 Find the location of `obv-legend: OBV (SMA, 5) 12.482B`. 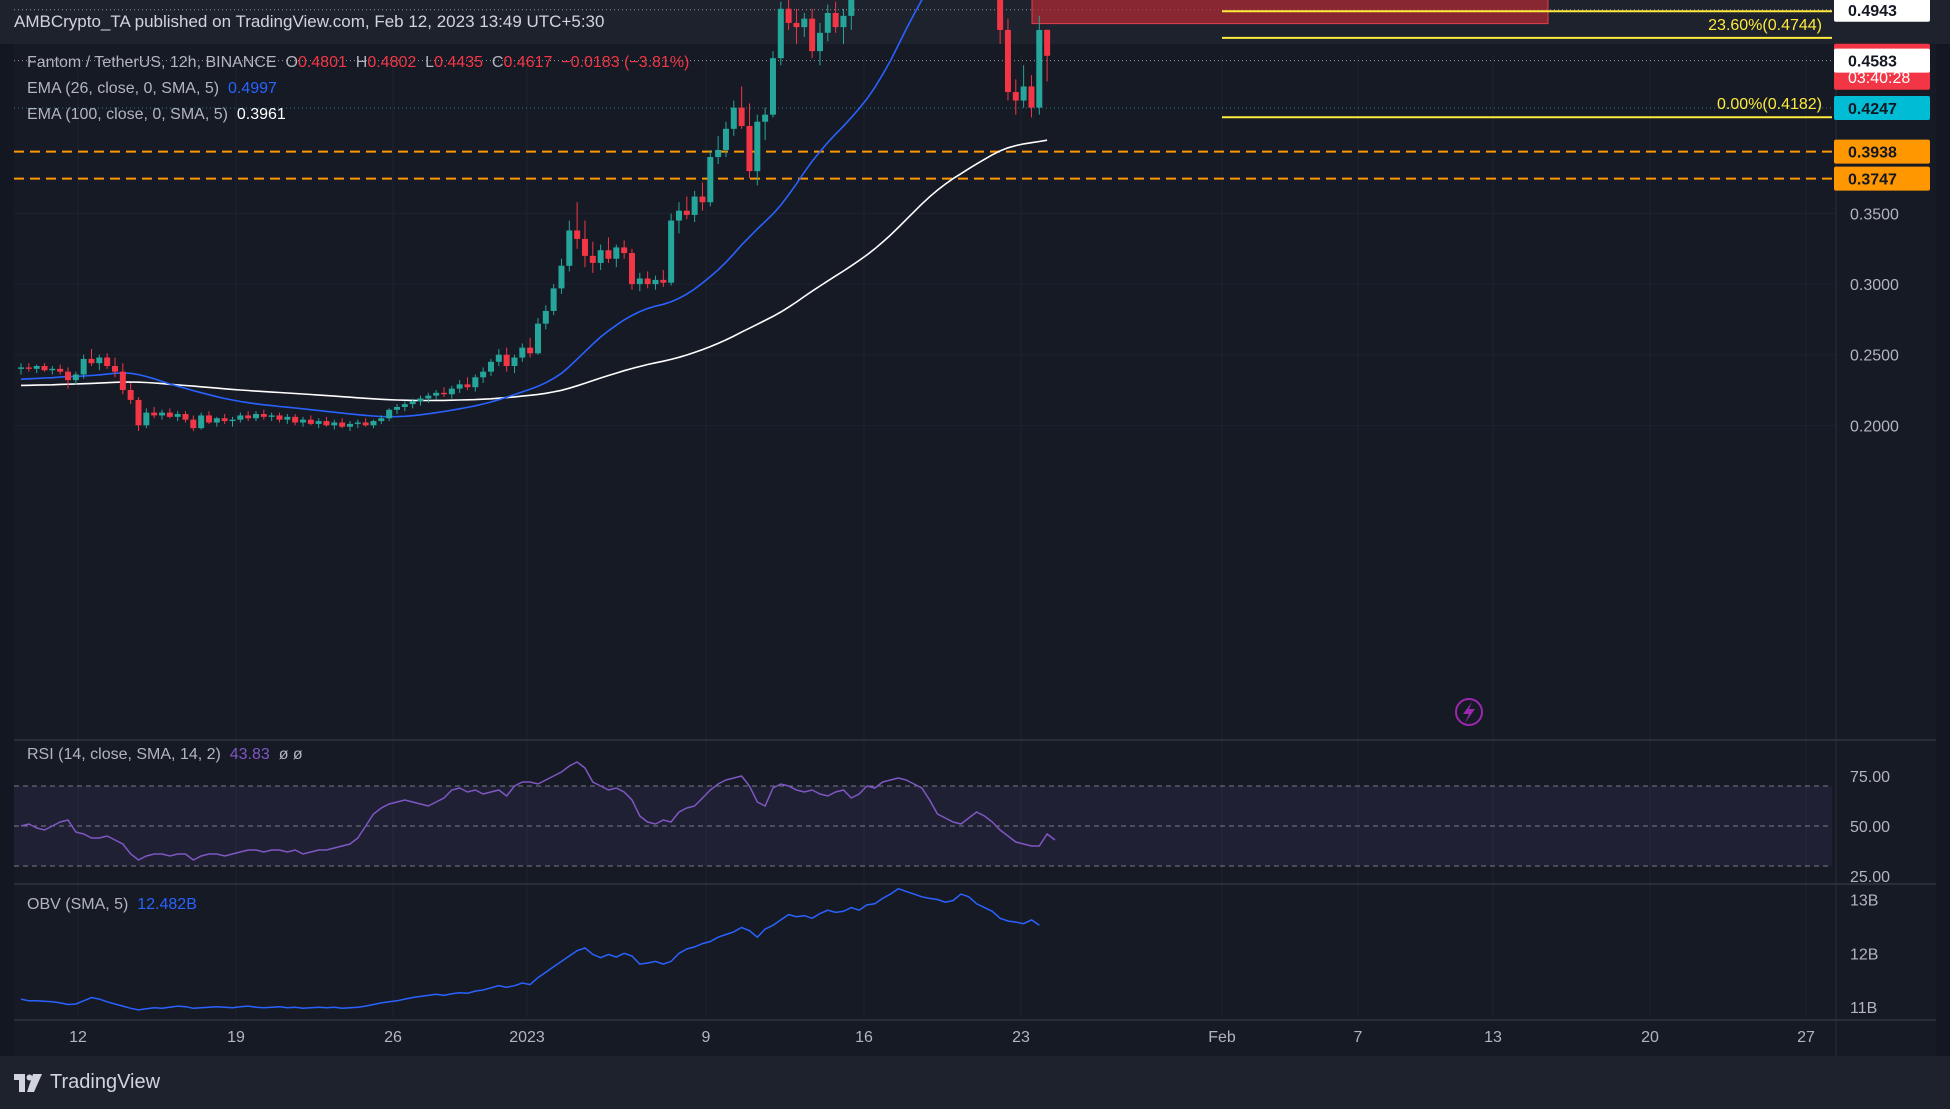

obv-legend: OBV (SMA, 5) 12.482B is located at coordinates (112, 905).